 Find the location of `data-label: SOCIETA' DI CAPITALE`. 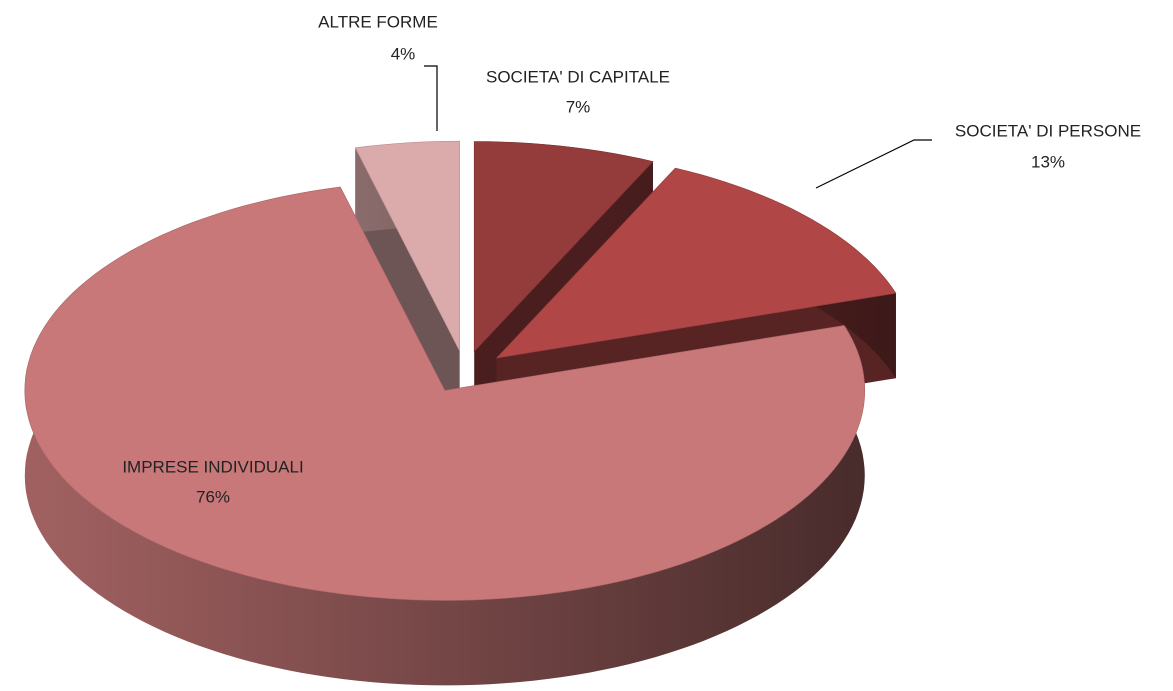

data-label: SOCIETA' DI CAPITALE is located at coordinates (578, 76).